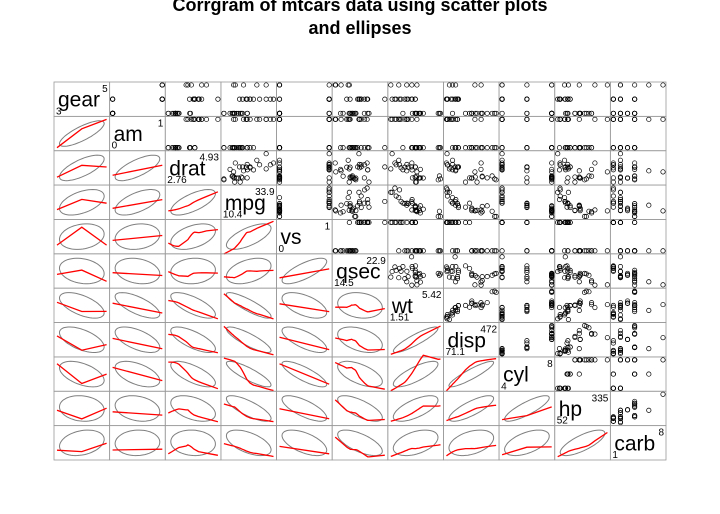 The height and width of the screenshot is (514, 720). Describe the element at coordinates (193, 271) in the screenshot. I see `ellipse-qsec-vs-drat` at that location.